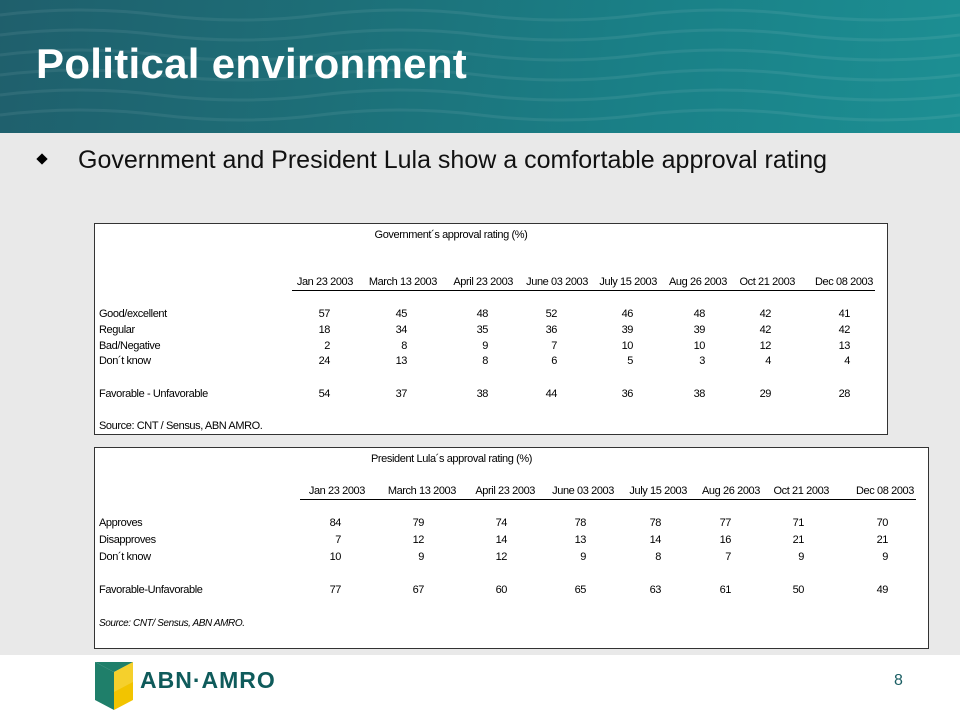 The height and width of the screenshot is (720, 960). I want to click on cell: 4, so click(768, 361).